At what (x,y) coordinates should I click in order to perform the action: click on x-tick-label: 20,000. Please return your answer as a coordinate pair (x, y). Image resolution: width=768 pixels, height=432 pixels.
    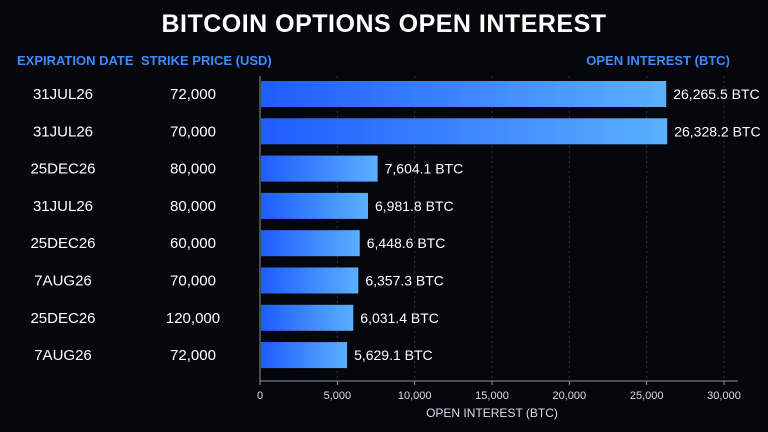
    Looking at the image, I should click on (570, 396).